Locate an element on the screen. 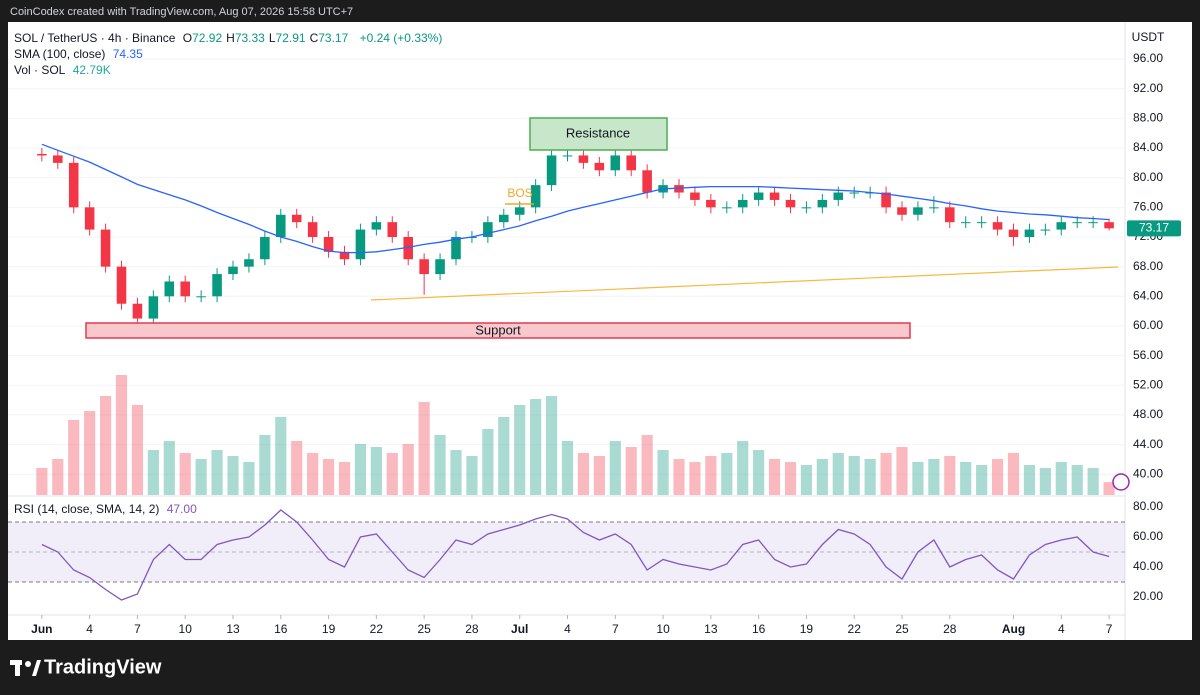 The image size is (1200, 695). y-tick-label: 64.00 is located at coordinates (1148, 295).